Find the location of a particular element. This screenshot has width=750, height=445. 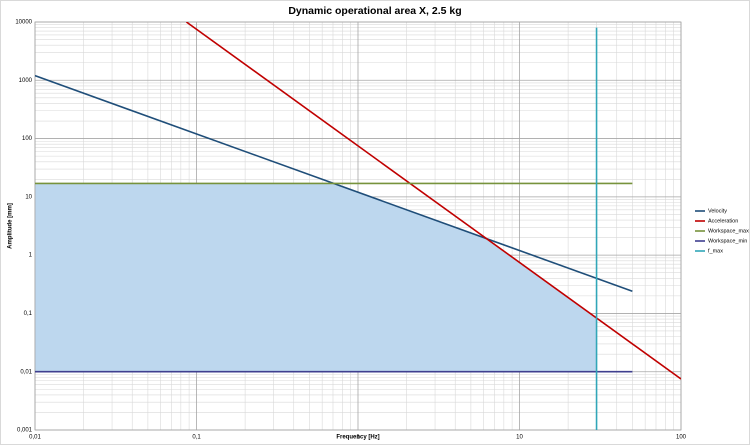

chart-title: Dynamic operational area X, 2.5 kg is located at coordinates (374, 11).